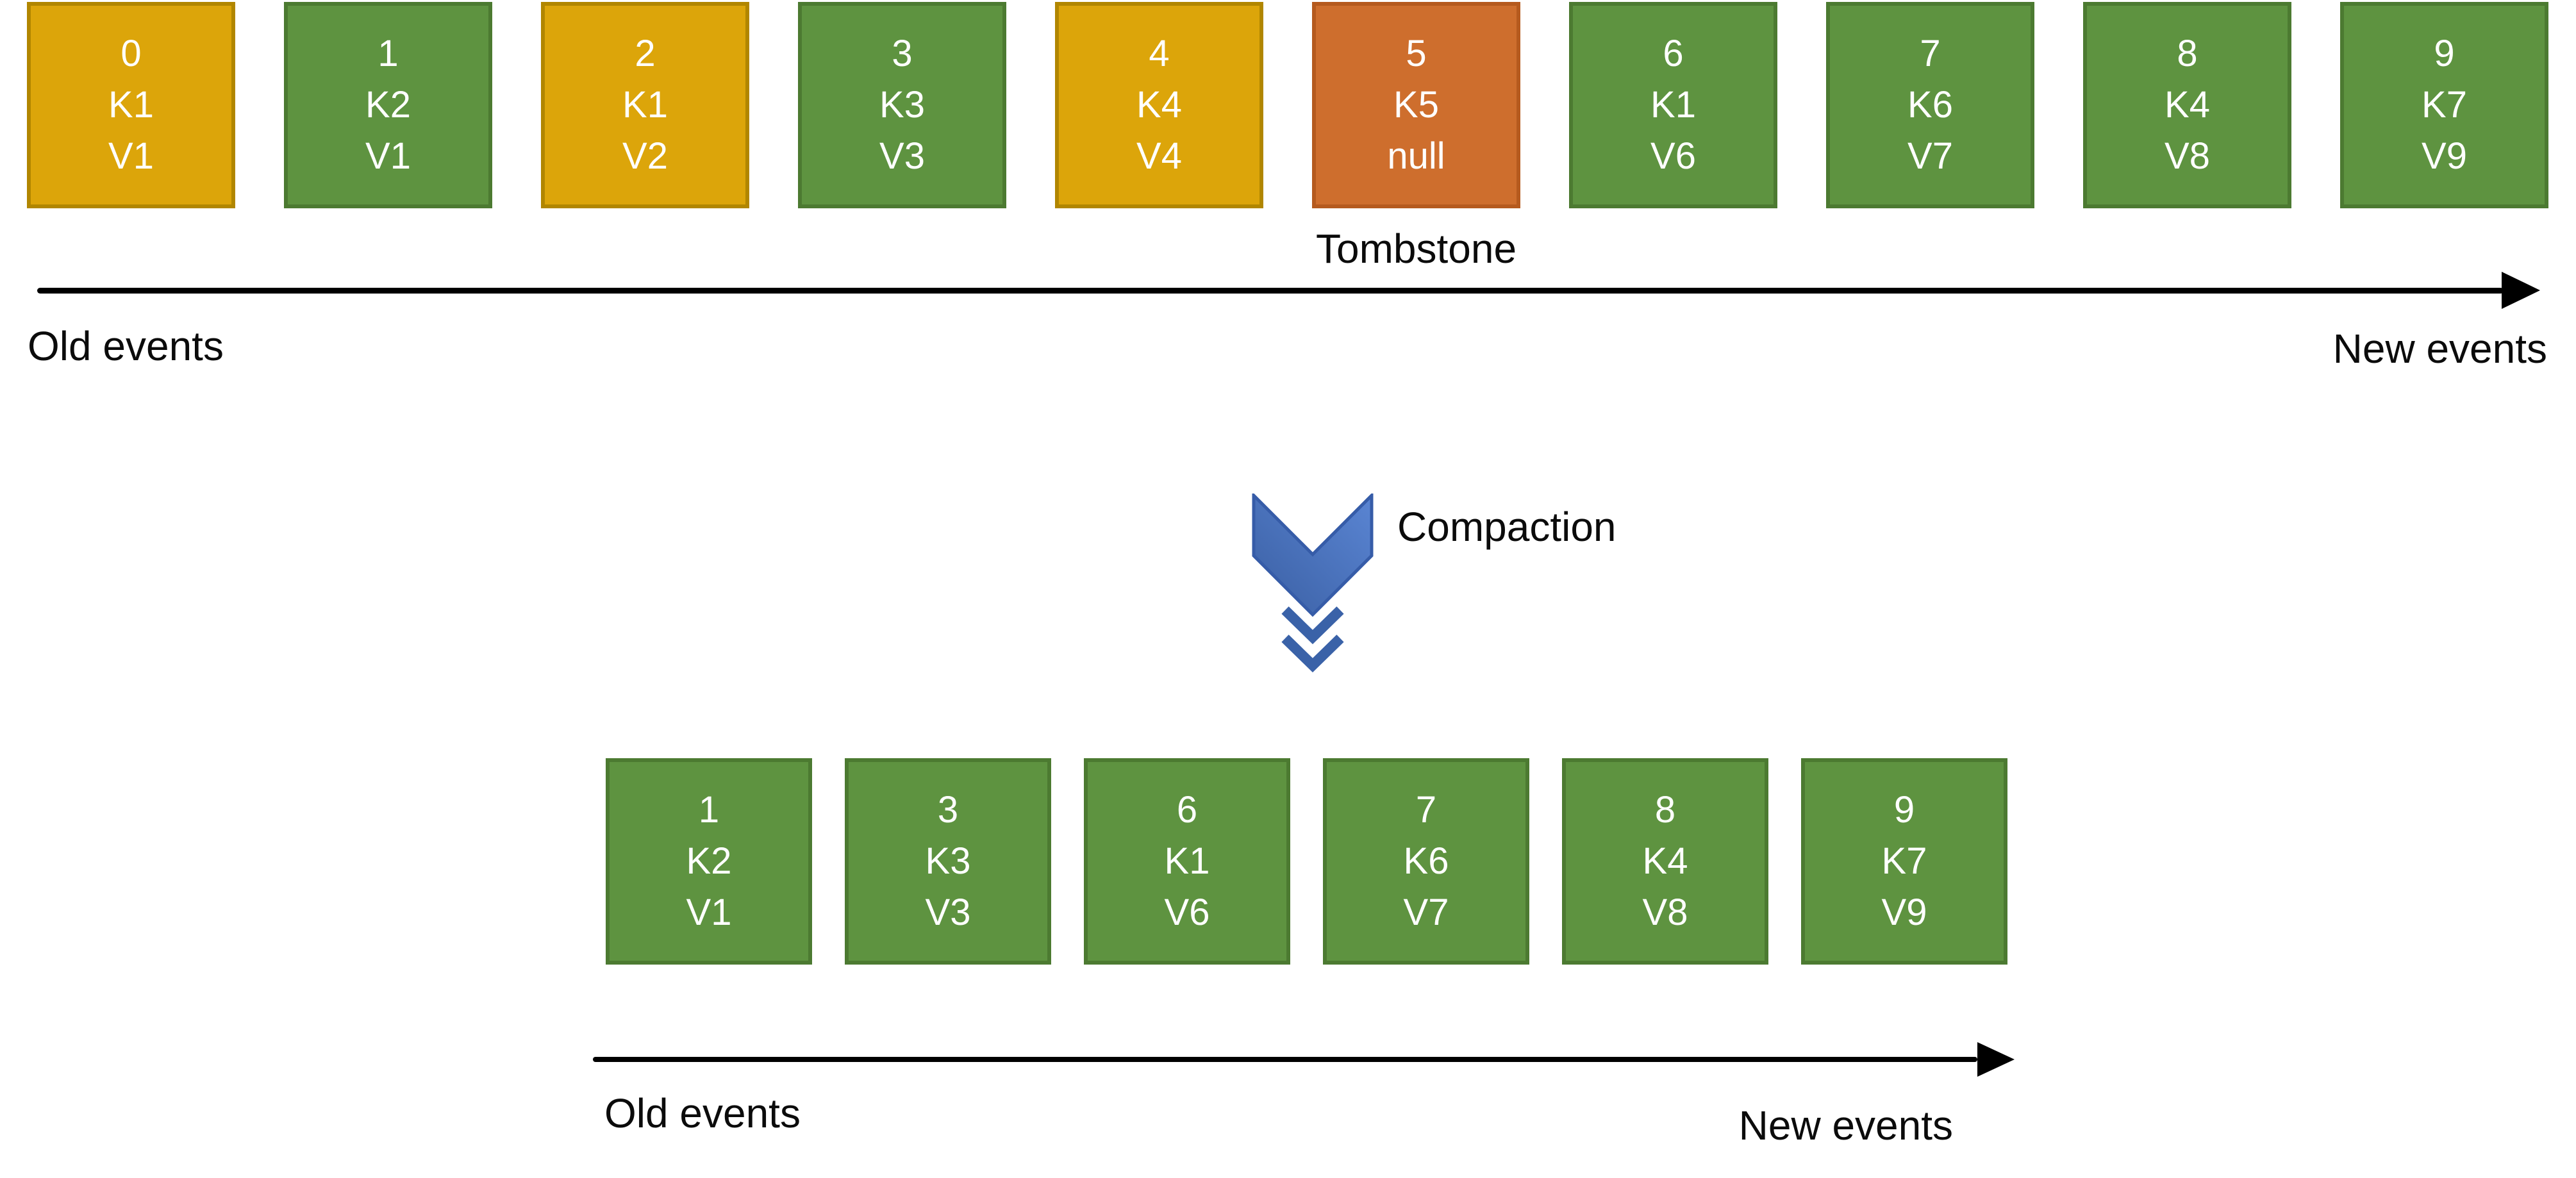  I want to click on record-offset: 2, so click(646, 53).